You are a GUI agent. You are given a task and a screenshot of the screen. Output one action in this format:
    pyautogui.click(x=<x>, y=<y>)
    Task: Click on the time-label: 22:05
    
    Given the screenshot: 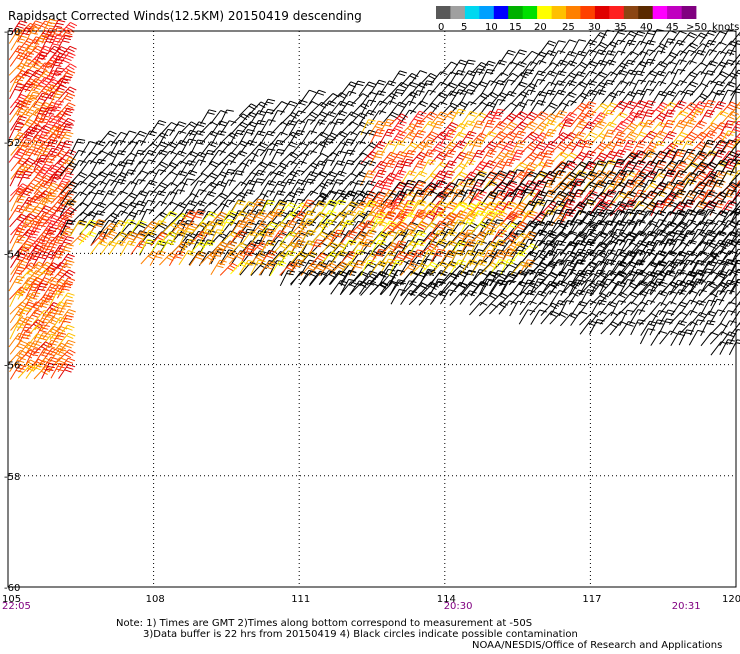 What is the action you would take?
    pyautogui.click(x=16, y=606)
    